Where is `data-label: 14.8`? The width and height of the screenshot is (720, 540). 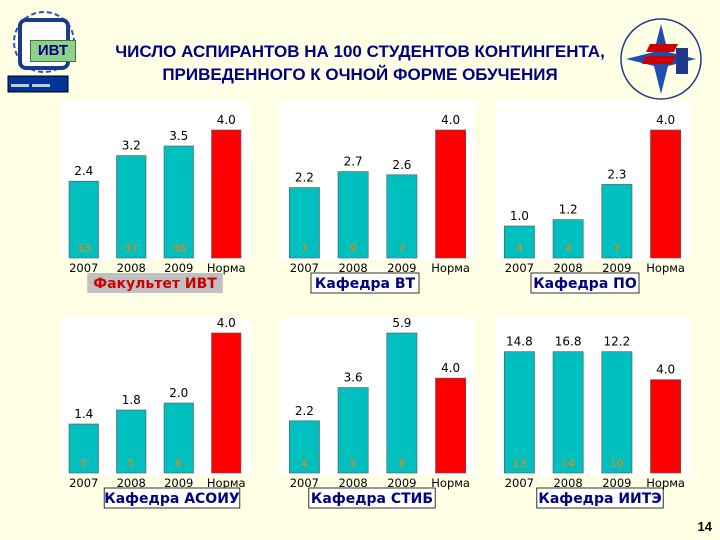 data-label: 14.8 is located at coordinates (519, 342).